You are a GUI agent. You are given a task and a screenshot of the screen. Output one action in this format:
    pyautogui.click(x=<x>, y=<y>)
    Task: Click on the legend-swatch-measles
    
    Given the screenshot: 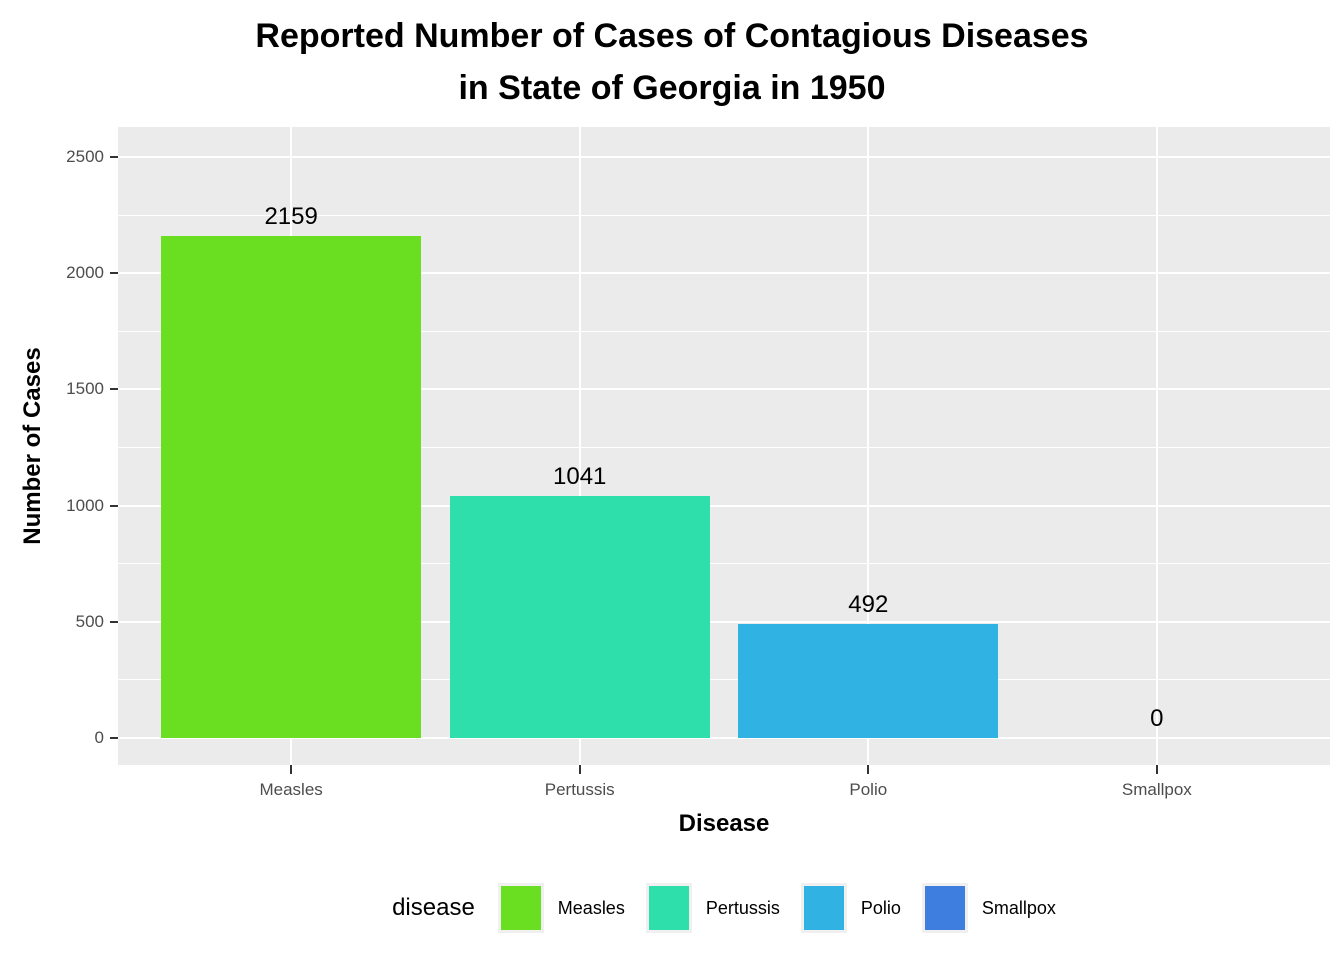 What is the action you would take?
    pyautogui.click(x=520, y=908)
    